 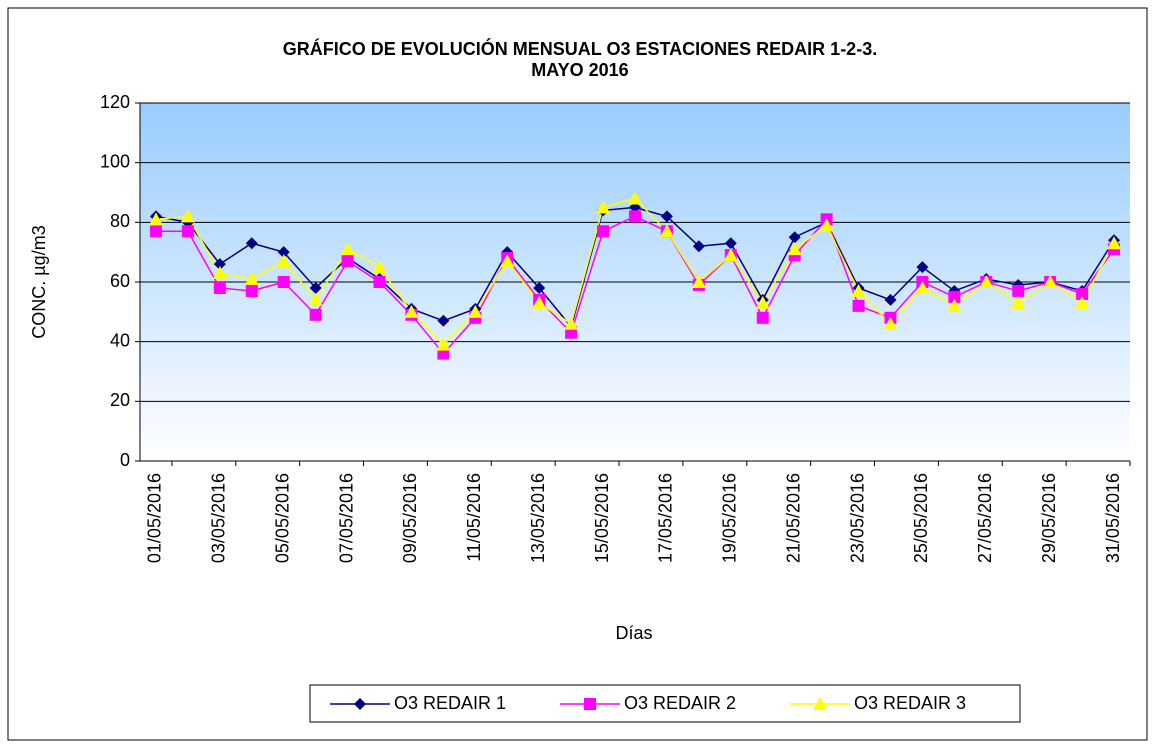 What do you see at coordinates (120, 281) in the screenshot?
I see `y-tick-label: 60` at bounding box center [120, 281].